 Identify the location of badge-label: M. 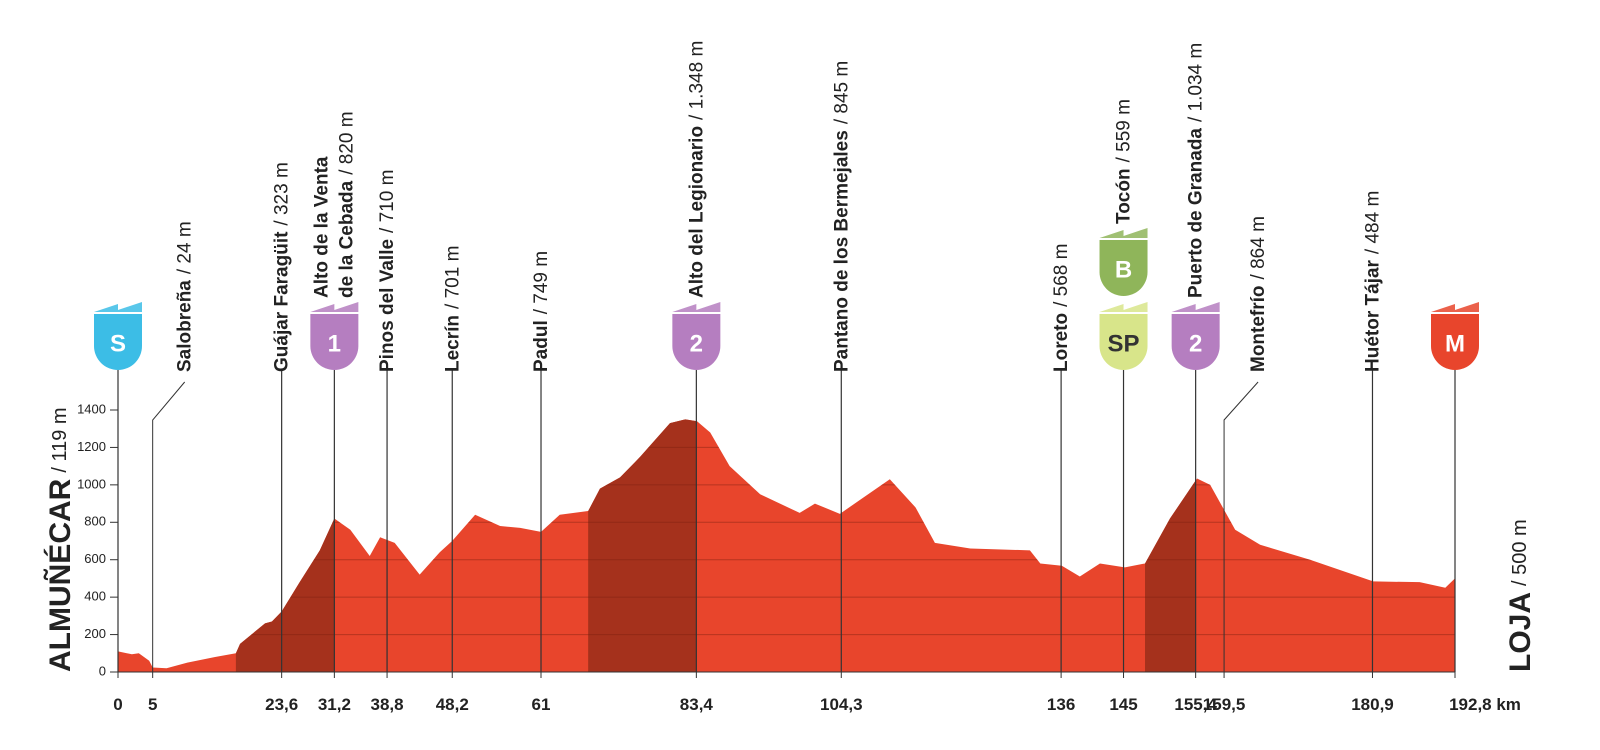
(1455, 344).